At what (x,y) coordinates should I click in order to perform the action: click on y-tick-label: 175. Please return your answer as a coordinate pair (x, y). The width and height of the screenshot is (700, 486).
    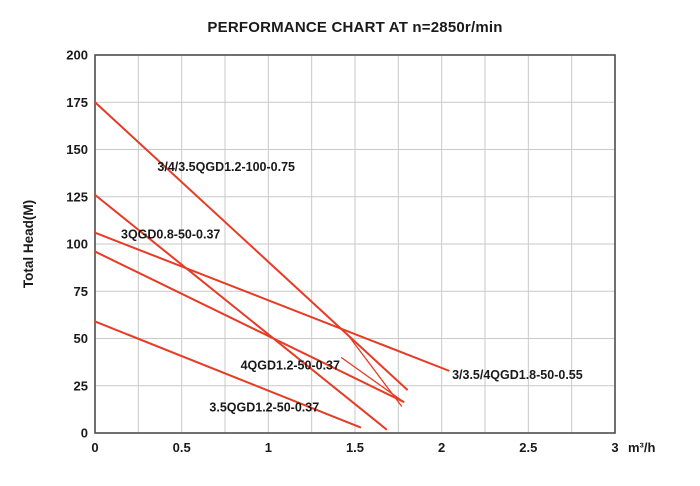
    Looking at the image, I should click on (77, 102).